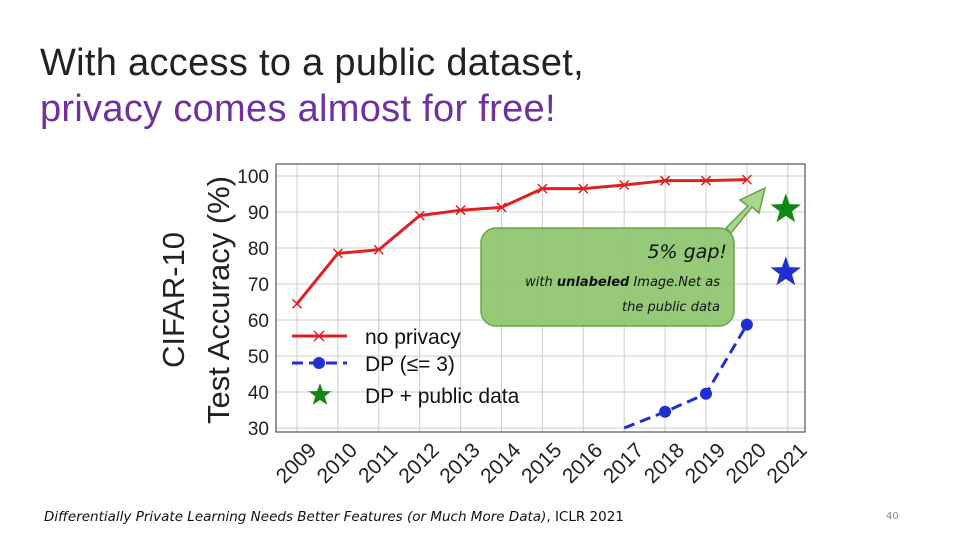 The height and width of the screenshot is (540, 960). Describe the element at coordinates (541, 282) in the screenshot. I see `callout-line-1-prefix: with` at that location.